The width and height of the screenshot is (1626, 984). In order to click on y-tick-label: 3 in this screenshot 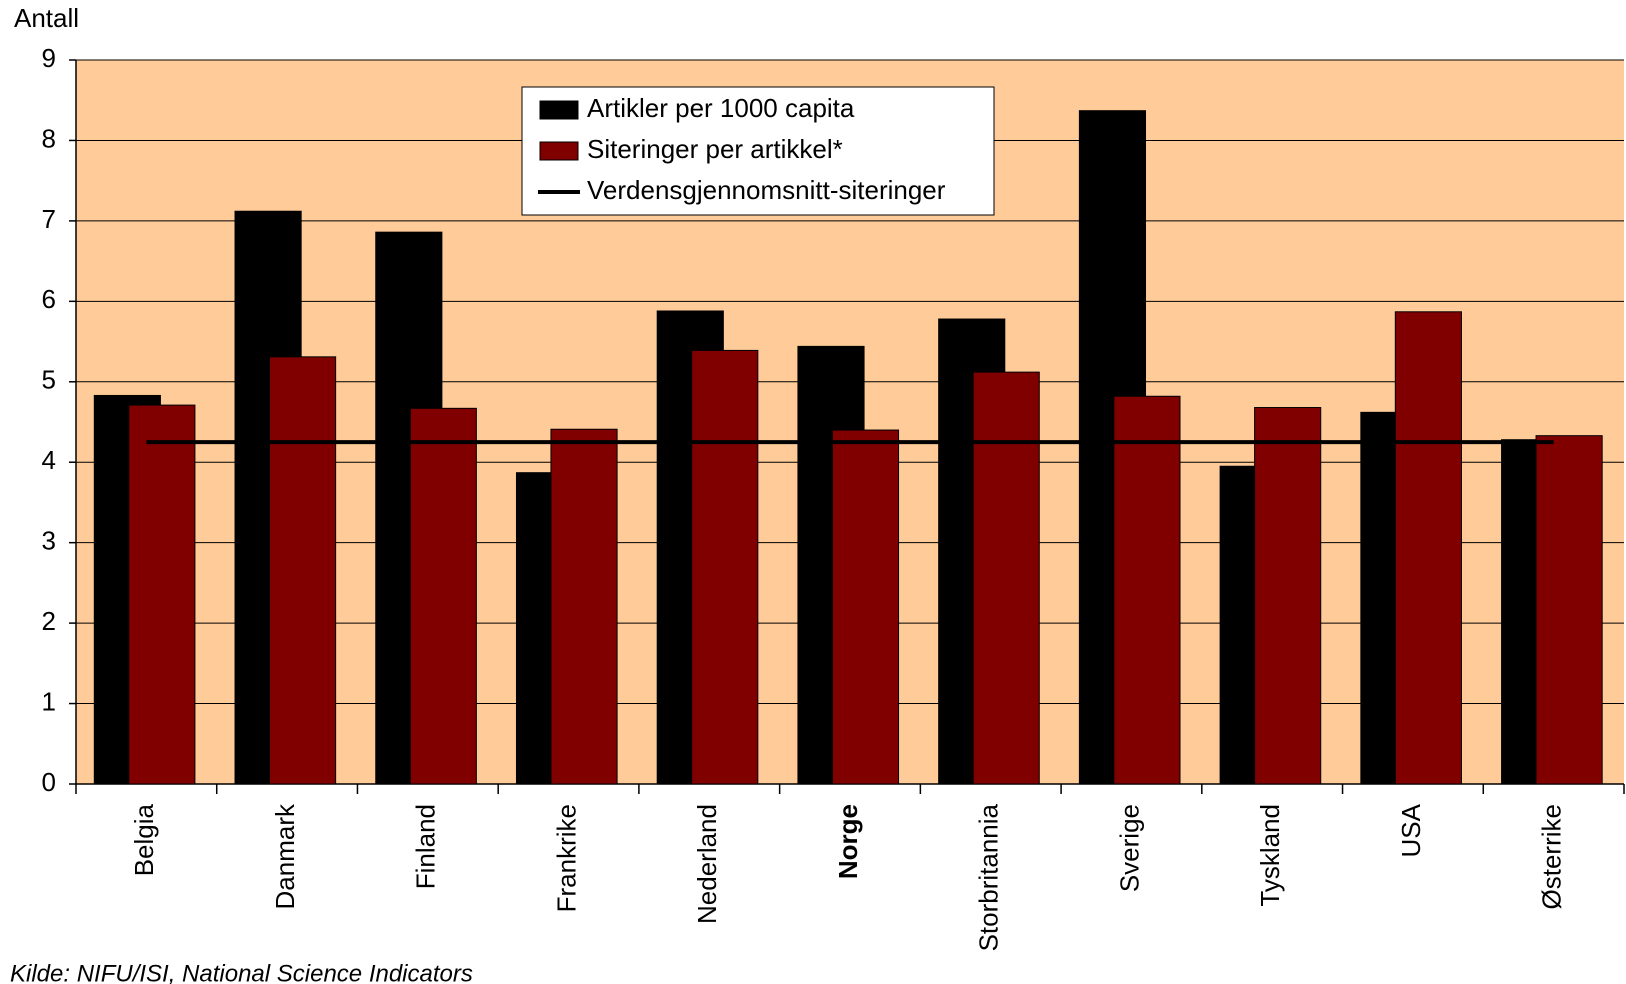, I will do `click(49, 541)`.